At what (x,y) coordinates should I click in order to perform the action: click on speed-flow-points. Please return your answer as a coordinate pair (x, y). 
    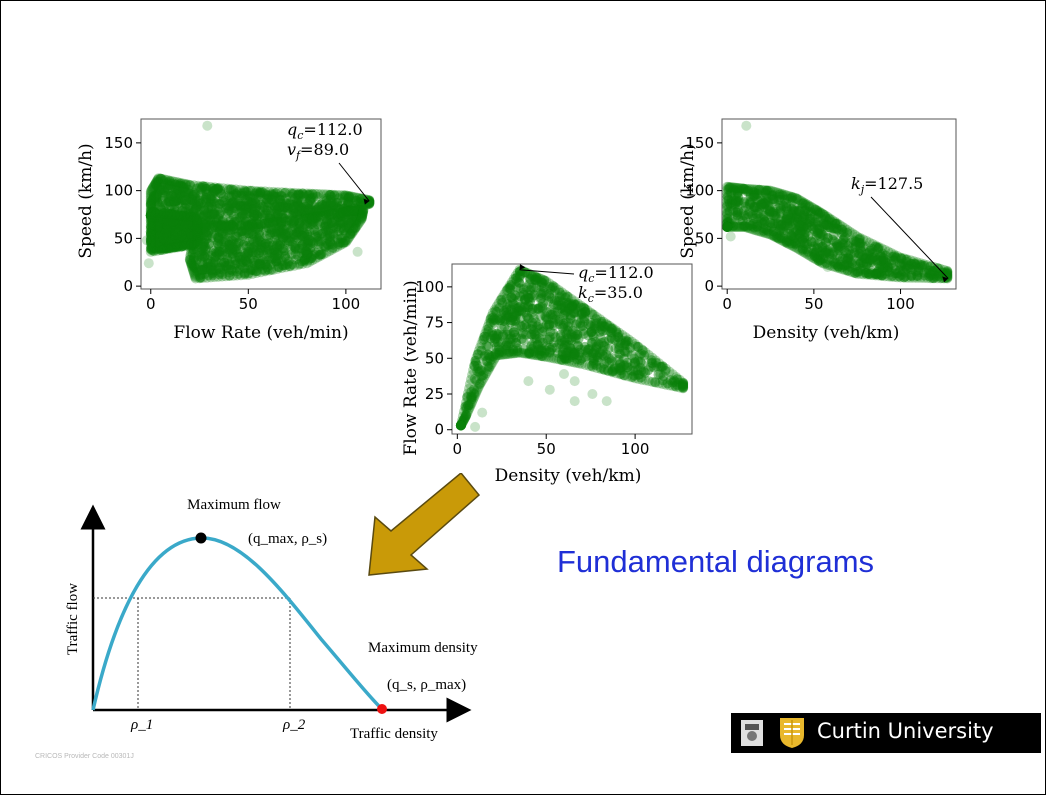
    Looking at the image, I should click on (258, 202).